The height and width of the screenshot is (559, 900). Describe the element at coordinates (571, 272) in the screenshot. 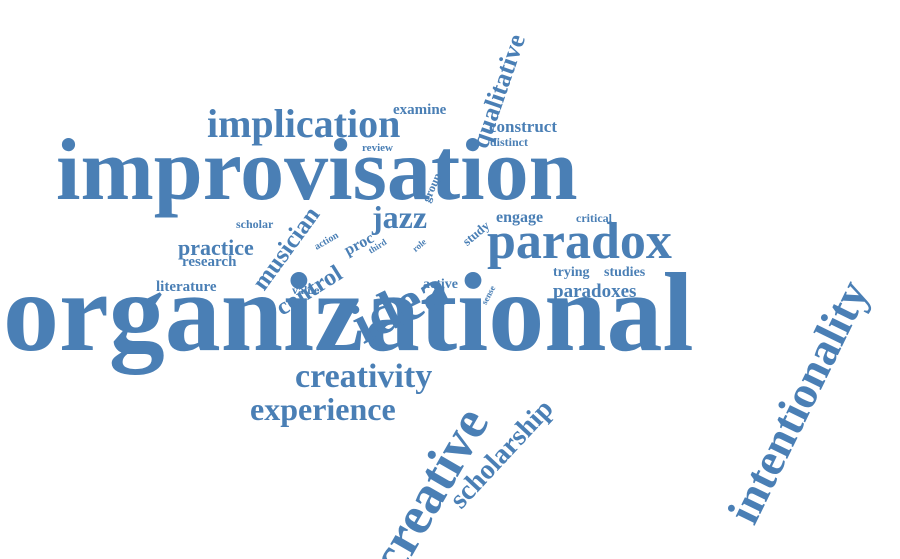

I see `word-trying: trying` at that location.